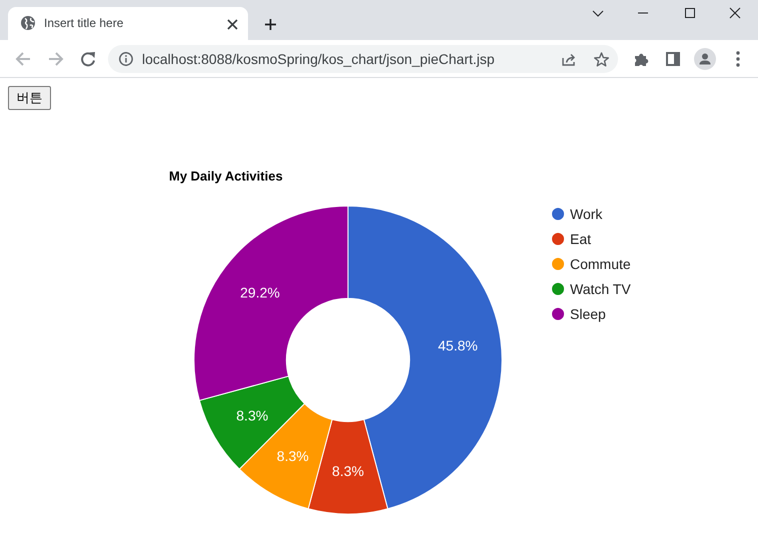  I want to click on side-panel-icon, so click(673, 59).